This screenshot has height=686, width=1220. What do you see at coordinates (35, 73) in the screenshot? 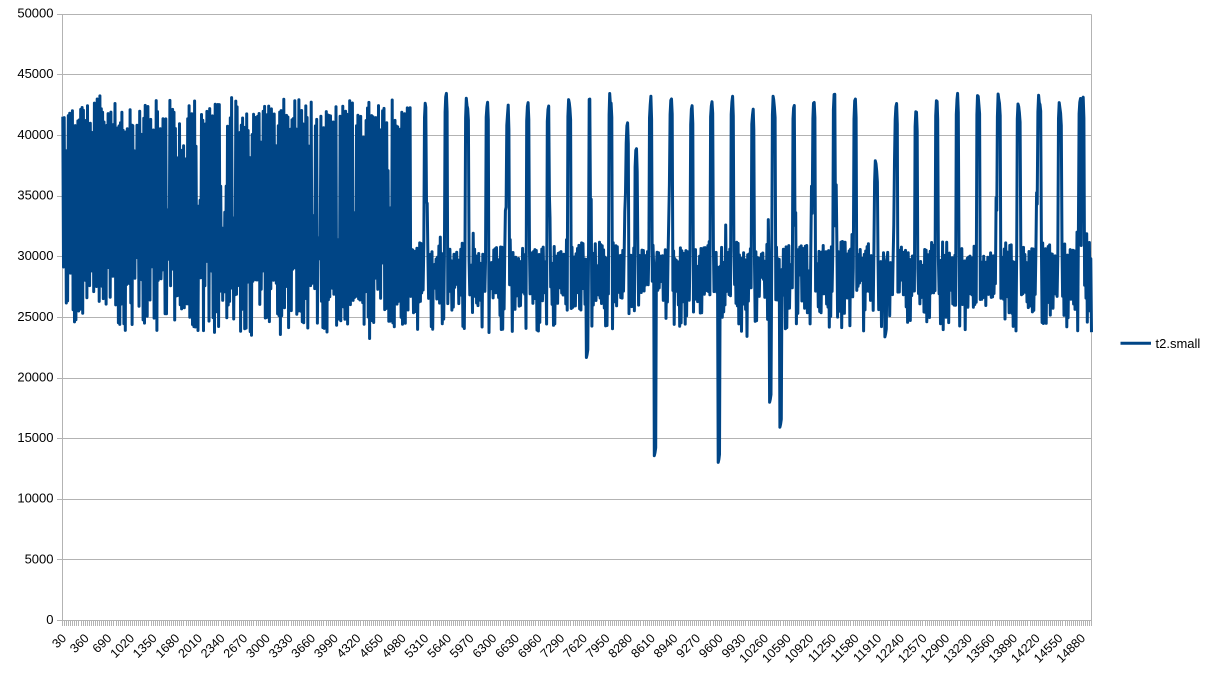
I see `svg-text: 45000` at bounding box center [35, 73].